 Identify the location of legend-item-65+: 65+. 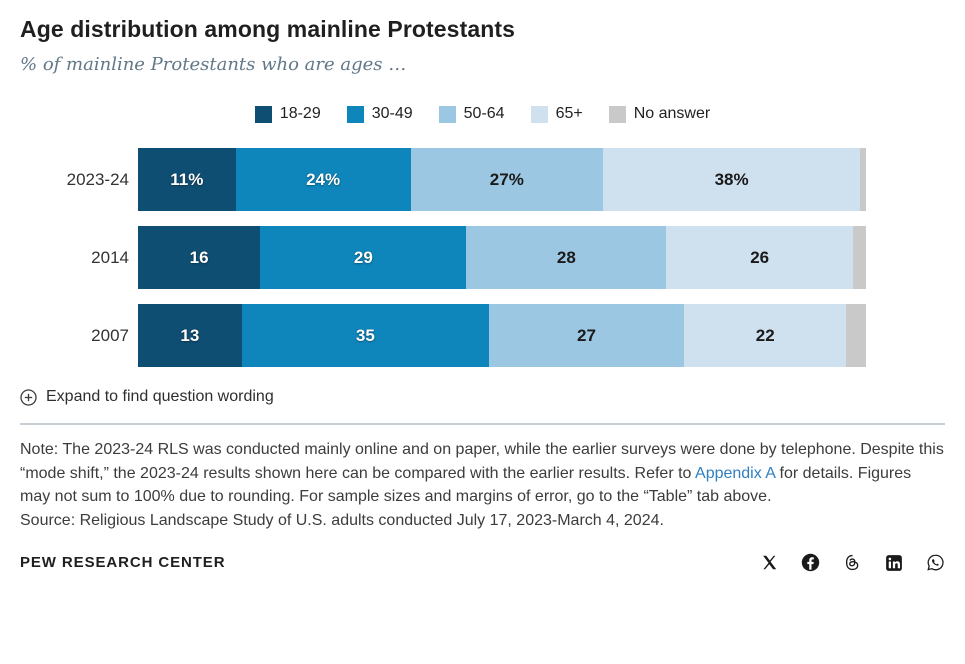
(556, 114).